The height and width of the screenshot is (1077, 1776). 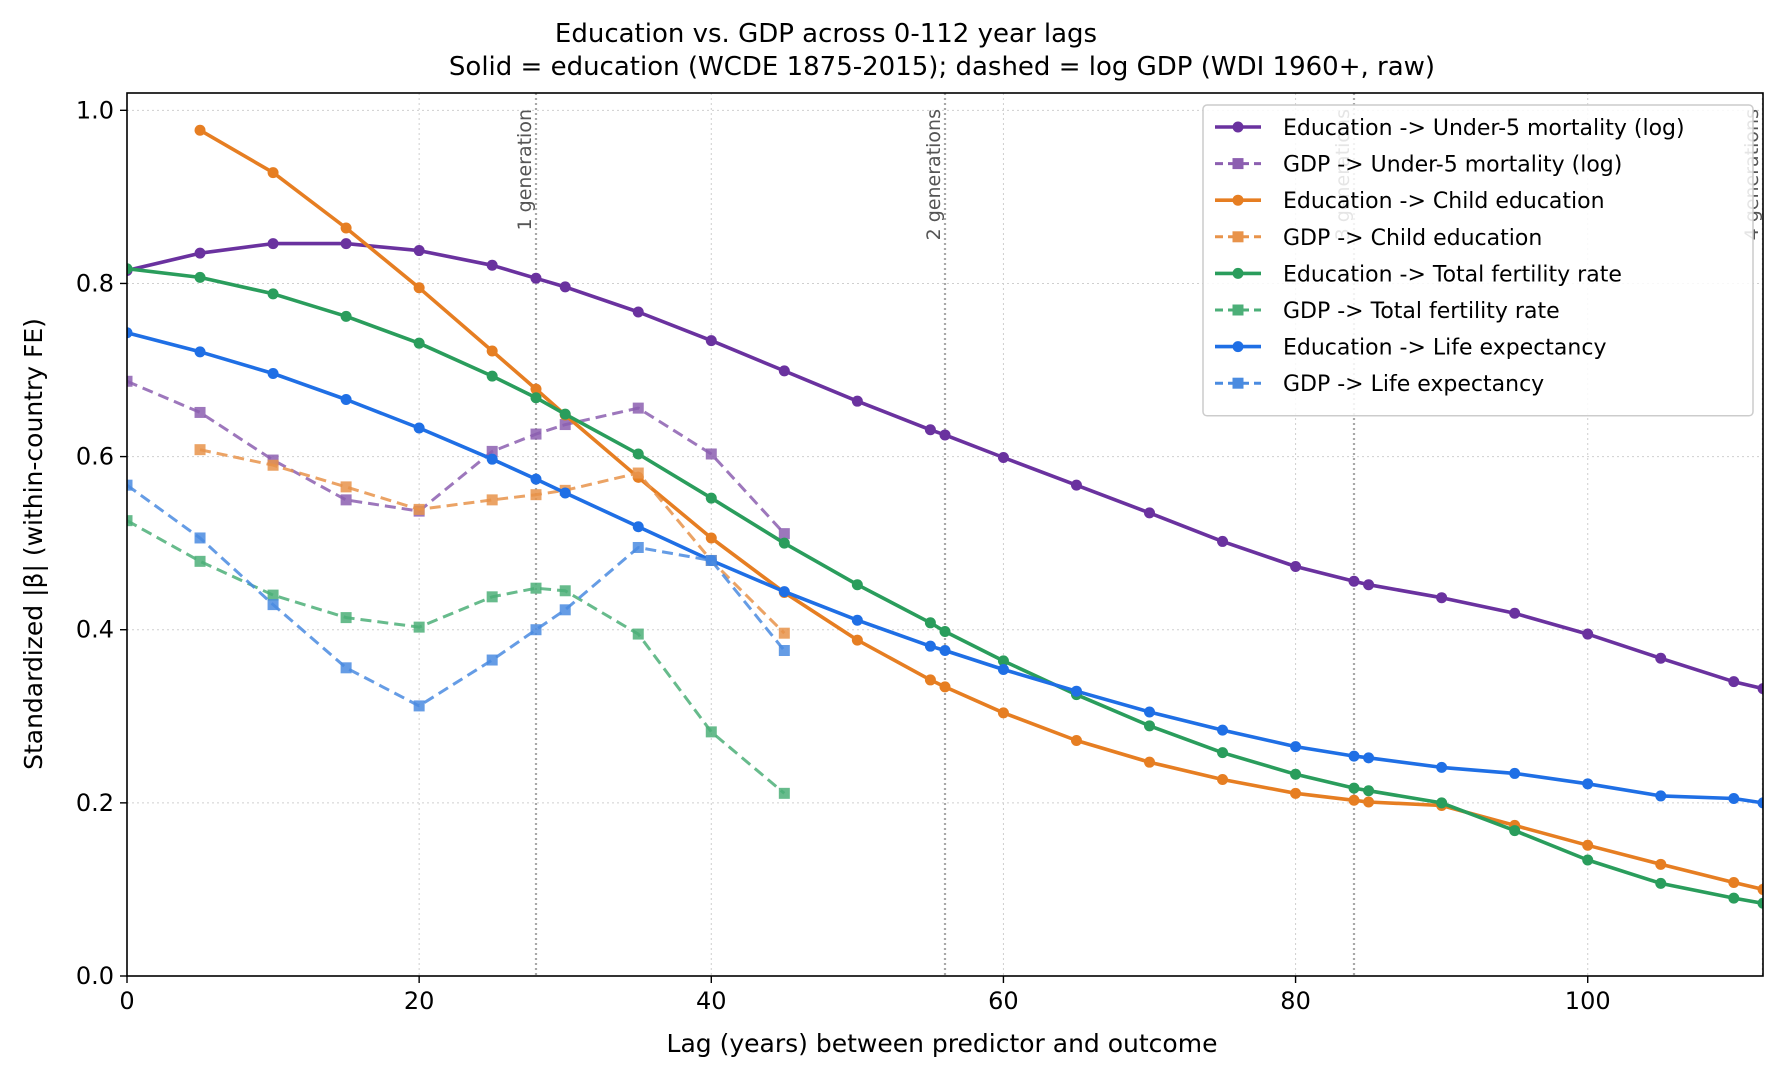 I want to click on series-group, so click(x=458, y=595).